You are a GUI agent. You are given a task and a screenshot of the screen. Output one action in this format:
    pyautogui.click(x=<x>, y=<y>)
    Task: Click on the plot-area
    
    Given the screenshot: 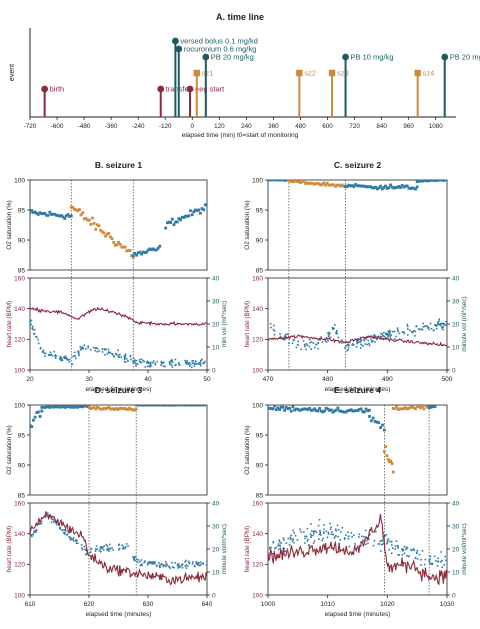 What is the action you would take?
    pyautogui.click(x=357, y=500)
    